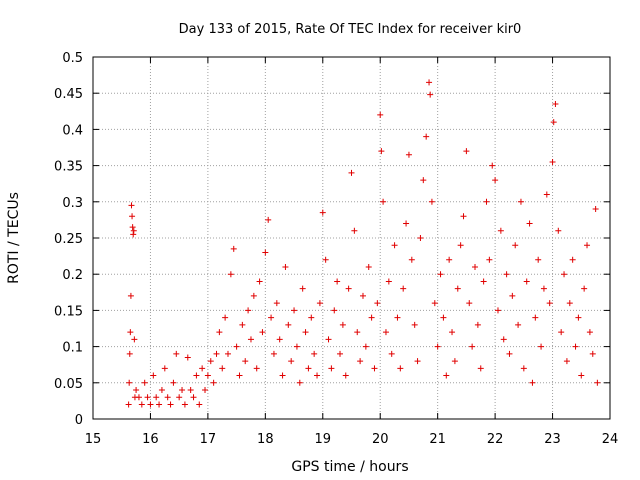  What do you see at coordinates (68, 311) in the screenshot?
I see `y-tick-label: 0.15` at bounding box center [68, 311].